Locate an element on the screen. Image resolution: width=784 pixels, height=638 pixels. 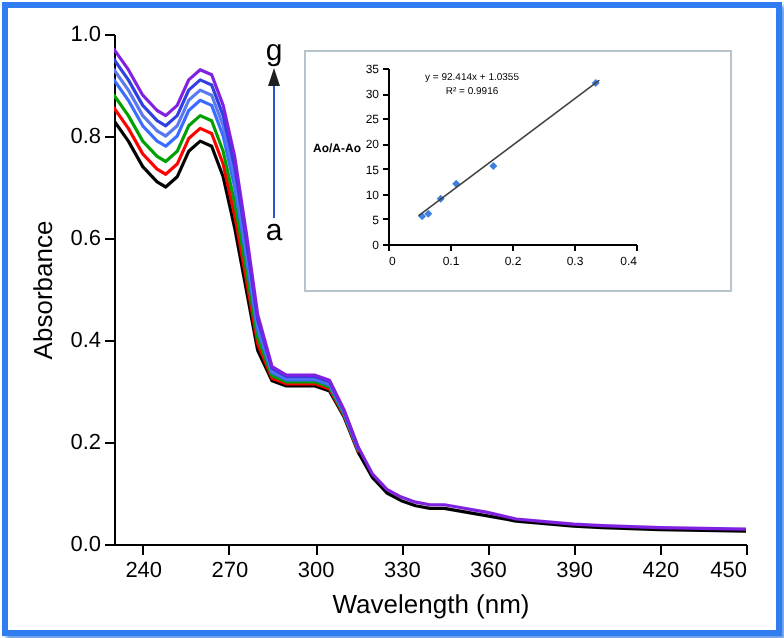
annotation: a is located at coordinates (274, 231).